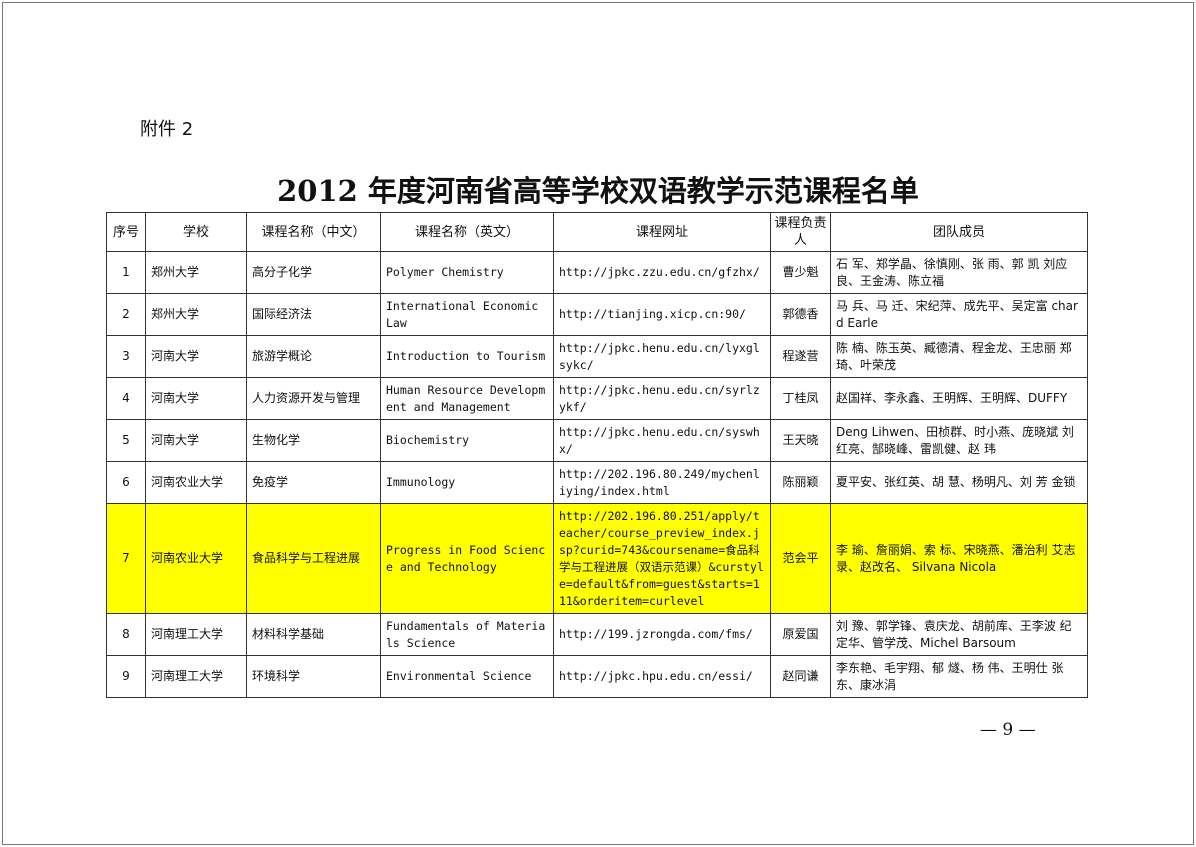 Image resolution: width=1196 pixels, height=847 pixels. Describe the element at coordinates (126, 272) in the screenshot. I see `row-number: 1` at that location.